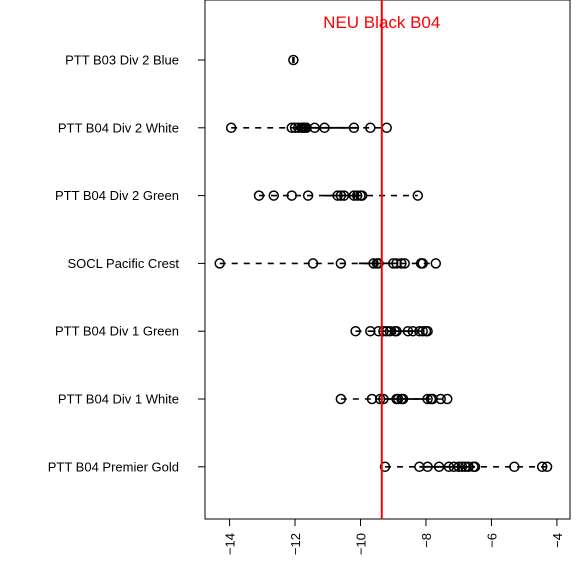 This screenshot has height=575, width=576. What do you see at coordinates (118, 399) in the screenshot?
I see `category-label: PTT B04 Div 1 White` at bounding box center [118, 399].